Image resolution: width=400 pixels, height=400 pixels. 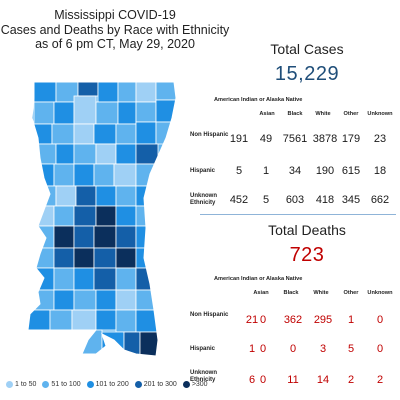 I want to click on table-row: Unknown Ethnicity 6 0 11 14 2 2, so click(x=294, y=381).